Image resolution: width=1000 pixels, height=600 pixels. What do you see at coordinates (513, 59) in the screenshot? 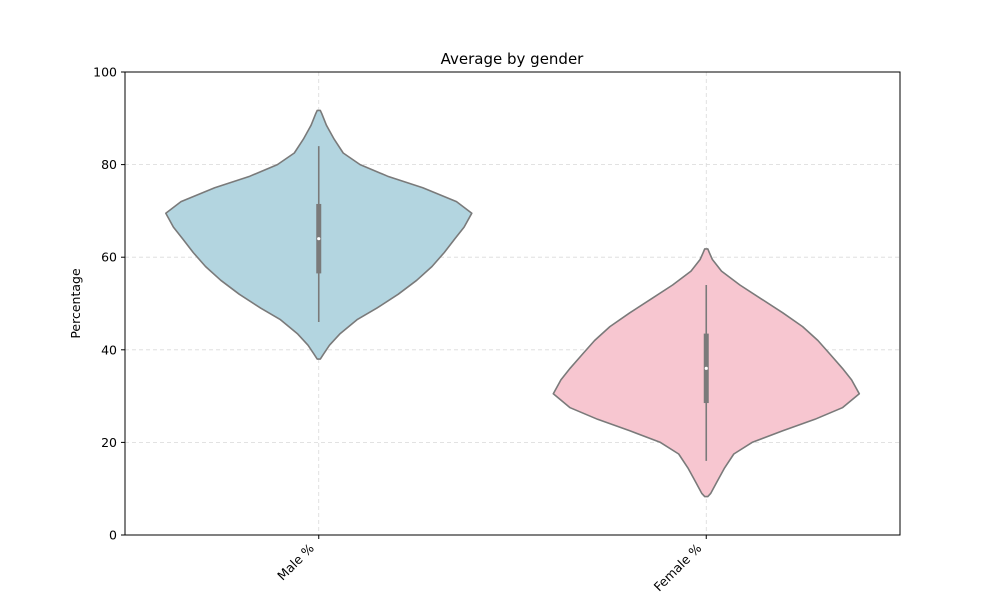
I see `chart-title: Average by gender` at bounding box center [513, 59].